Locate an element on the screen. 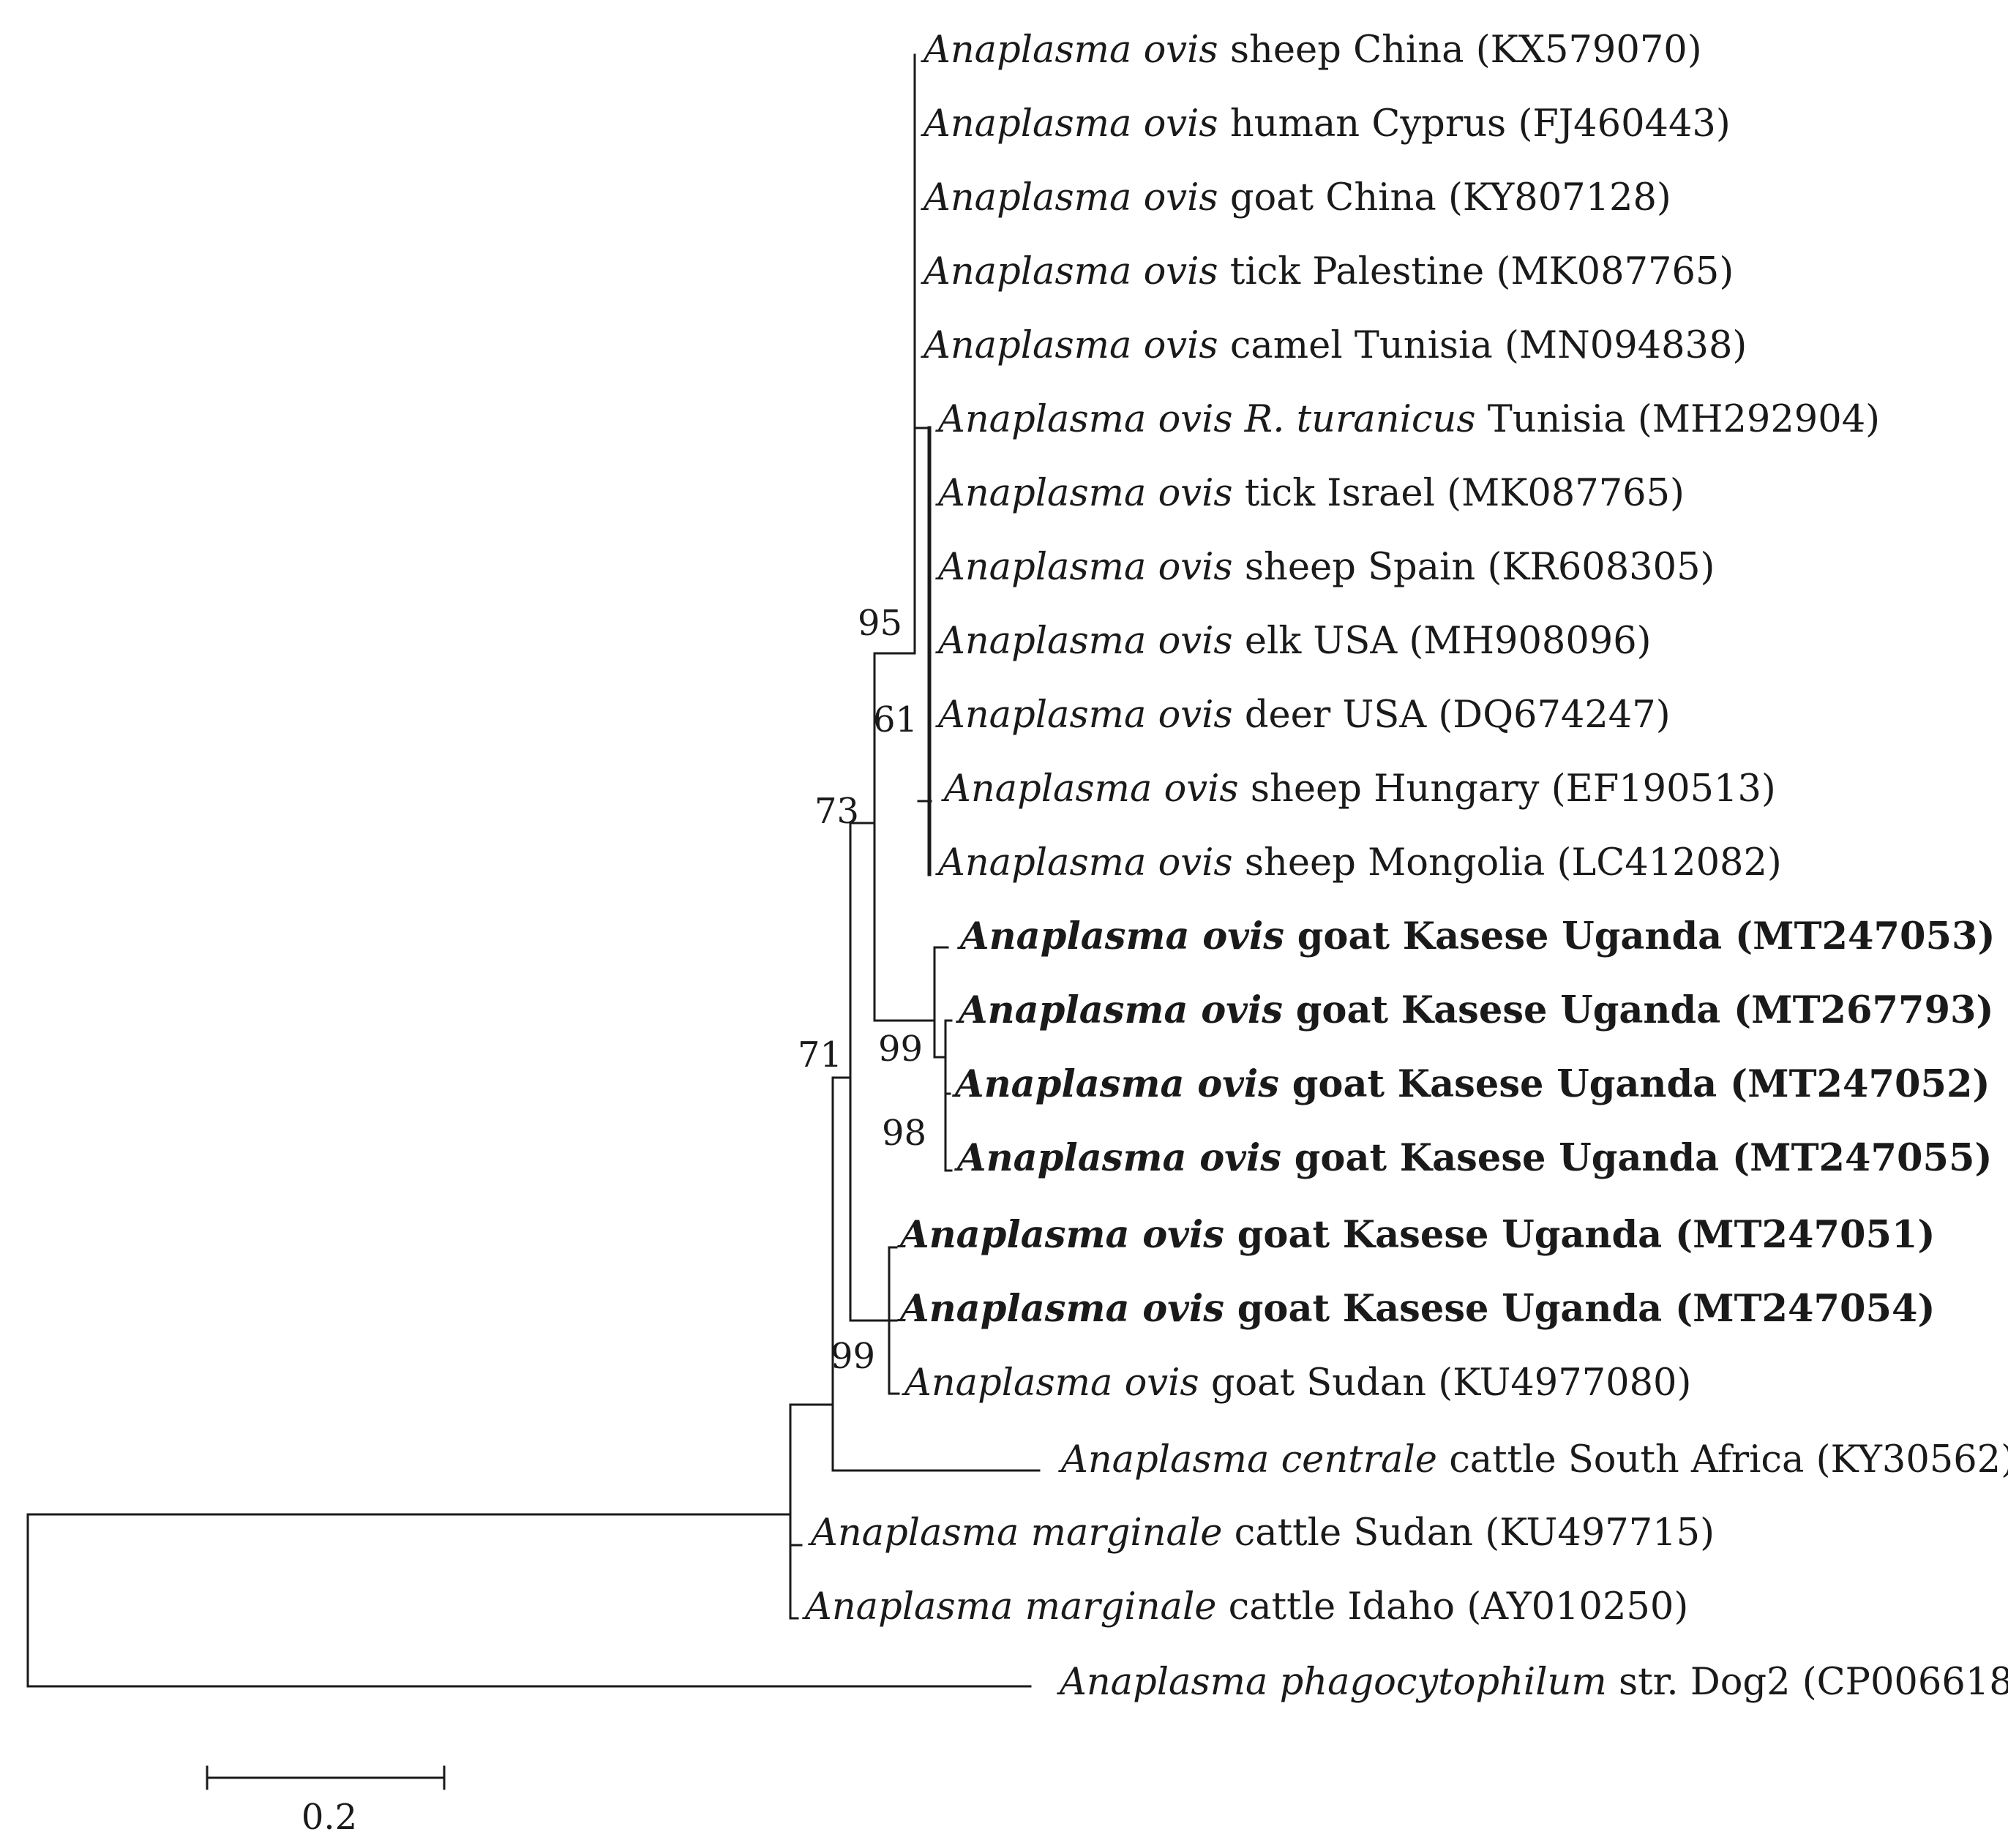 This screenshot has width=2008, height=1848. leaf-label: Anaplasma ovis sheep Hungary (EF190513) is located at coordinates (1358, 789).